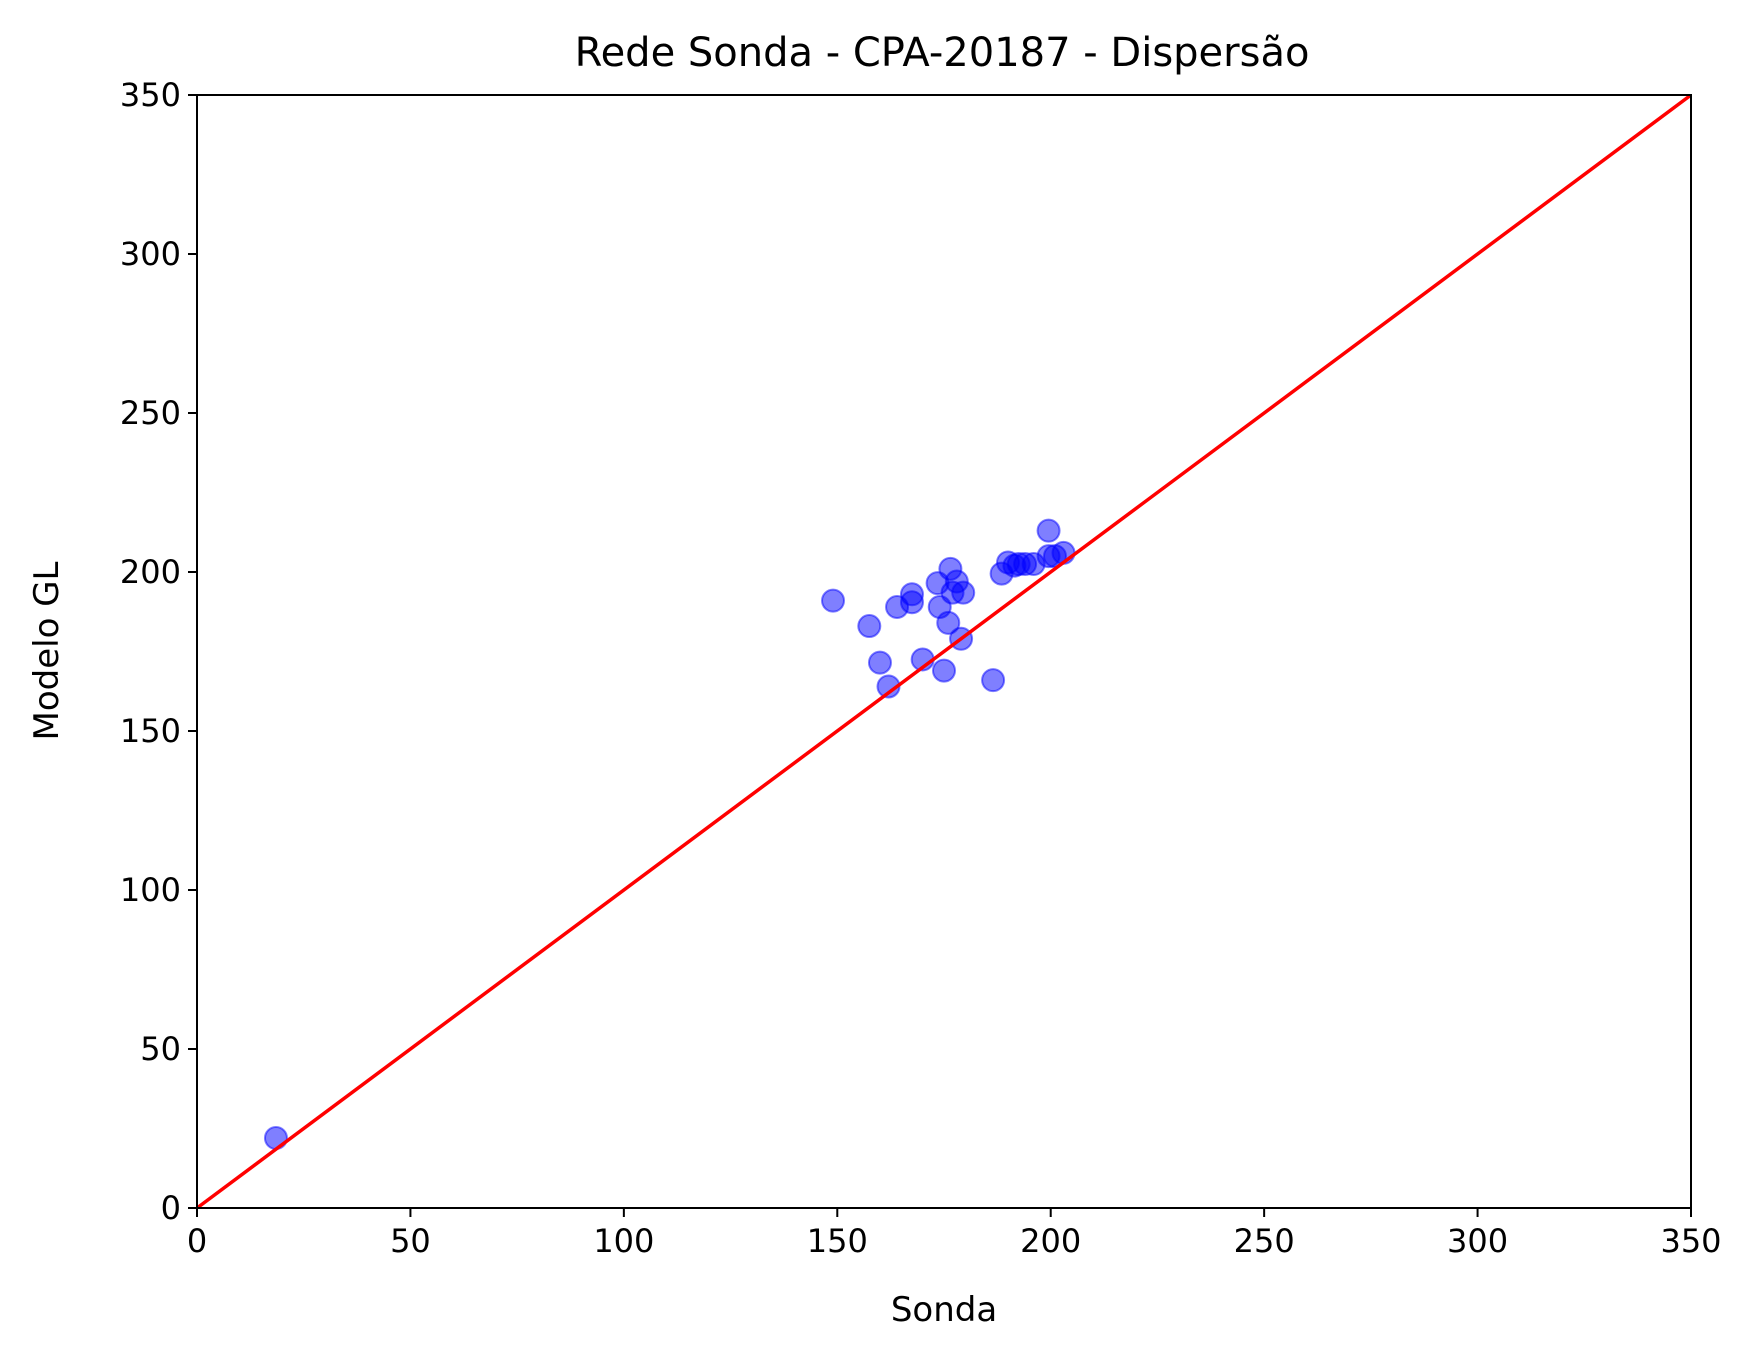 Image resolution: width=1753 pixels, height=1358 pixels. I want to click on x-tick-label: 150, so click(837, 1241).